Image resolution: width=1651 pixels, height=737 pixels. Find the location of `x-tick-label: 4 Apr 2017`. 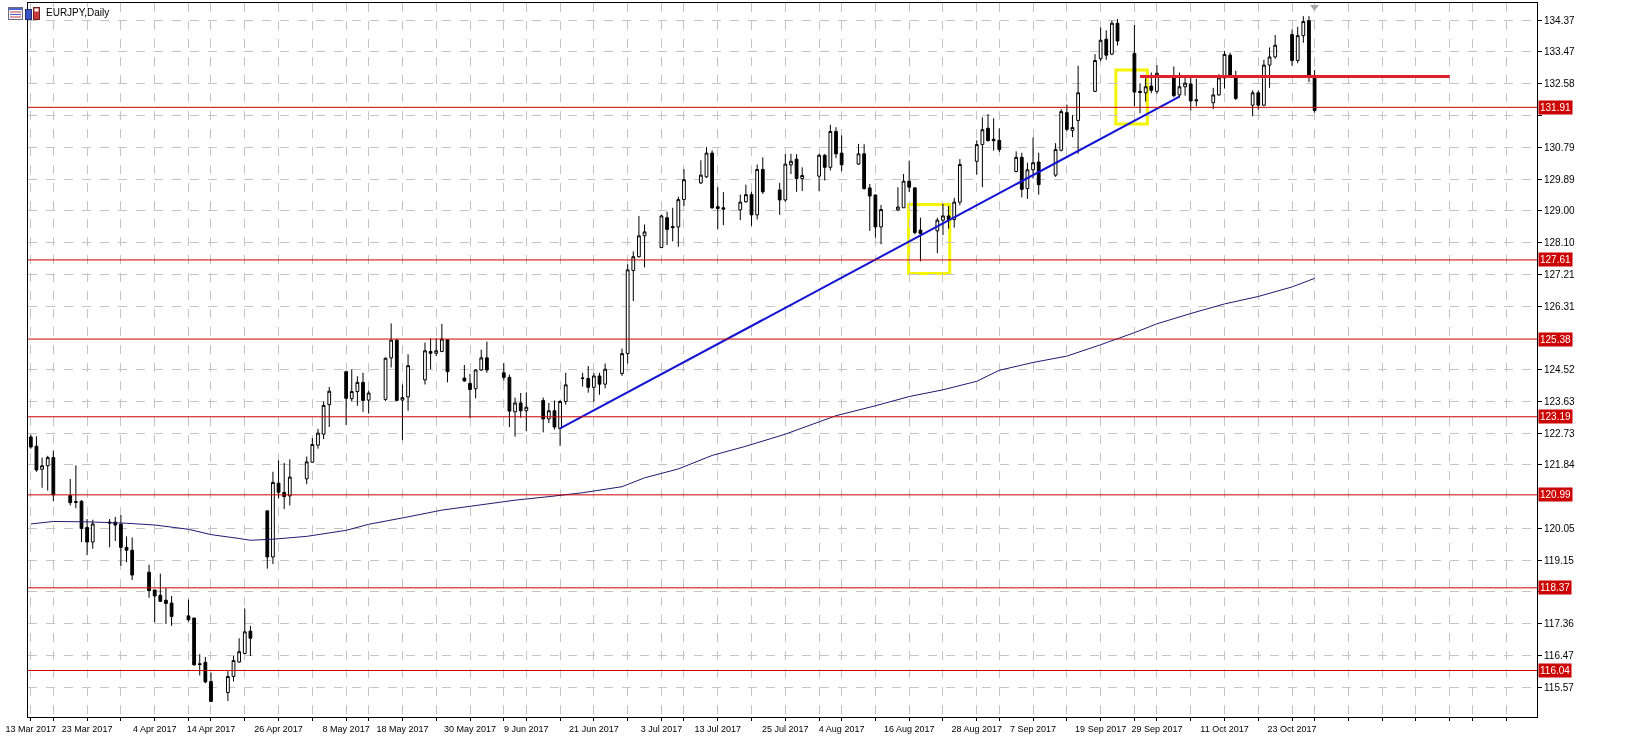

x-tick-label: 4 Apr 2017 is located at coordinates (154, 728).